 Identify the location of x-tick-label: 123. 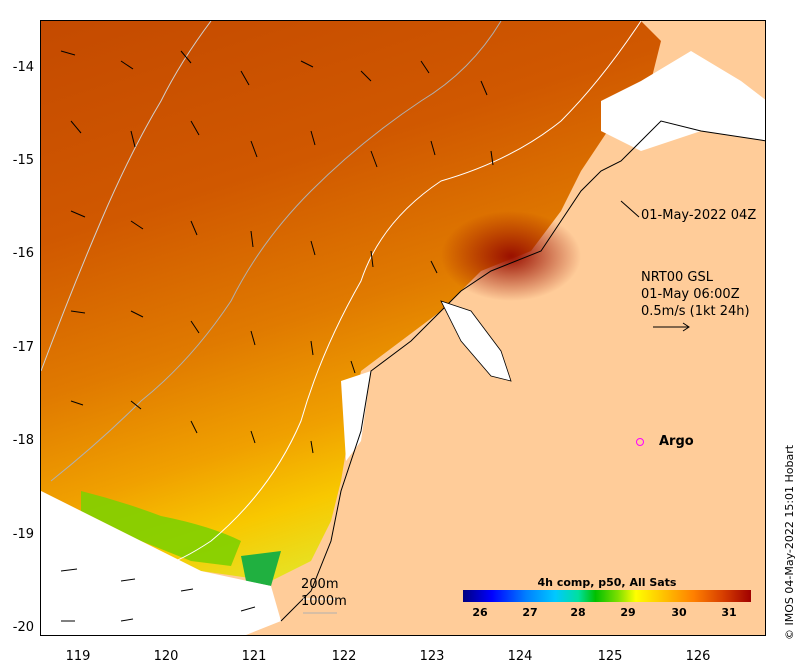
(432, 656).